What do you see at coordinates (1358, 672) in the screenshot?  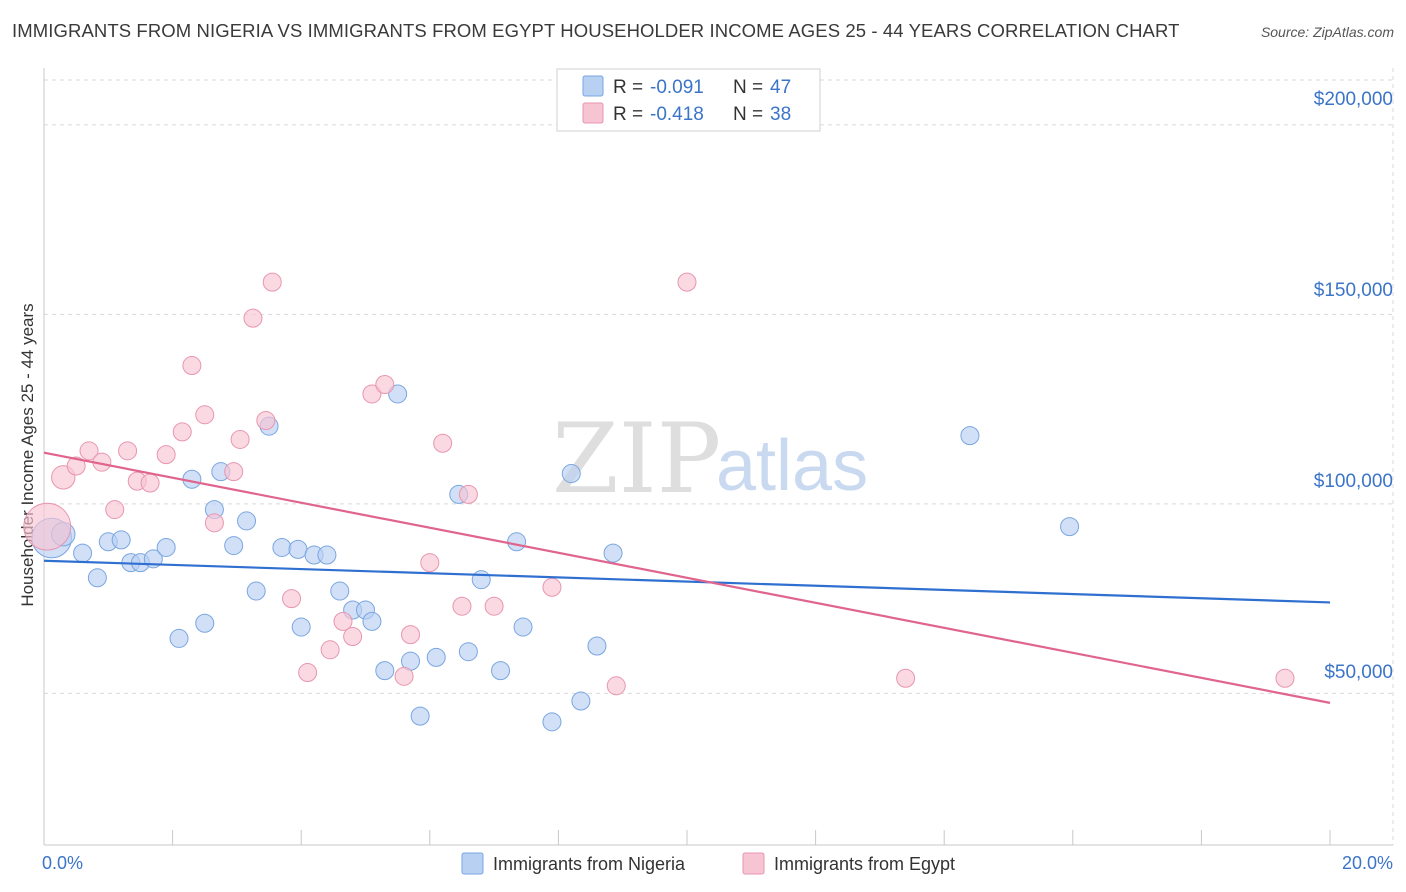 I see `y-tick-label-50000: $50,000` at bounding box center [1358, 672].